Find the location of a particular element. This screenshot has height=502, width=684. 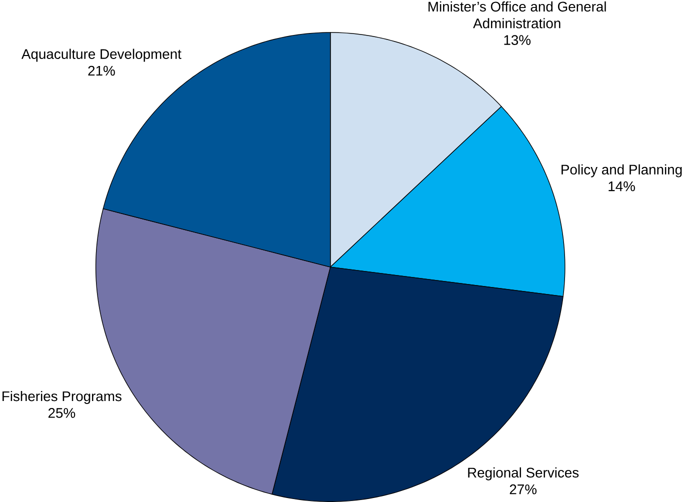

slice-label: Minister’s Office and General Administration is located at coordinates (517, 14).